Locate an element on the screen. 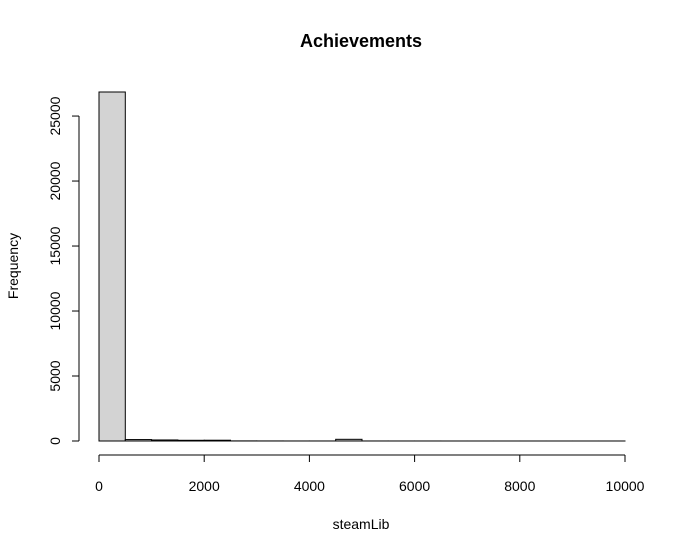 Image resolution: width=687 pixels, height=553 pixels. y-tick-label: 10000 is located at coordinates (55, 310).